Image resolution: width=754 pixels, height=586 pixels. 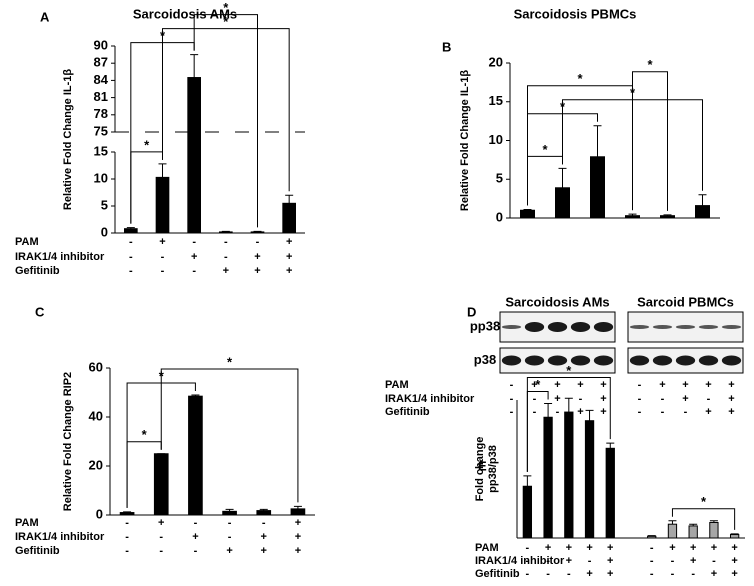 I want to click on y-axis-label: pp38/p38, so click(x=493, y=469).